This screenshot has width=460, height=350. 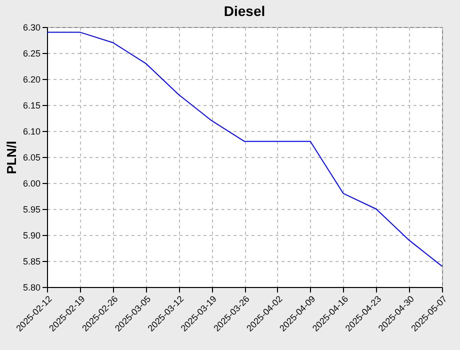 I want to click on chart-title: Diesel, so click(x=245, y=11).